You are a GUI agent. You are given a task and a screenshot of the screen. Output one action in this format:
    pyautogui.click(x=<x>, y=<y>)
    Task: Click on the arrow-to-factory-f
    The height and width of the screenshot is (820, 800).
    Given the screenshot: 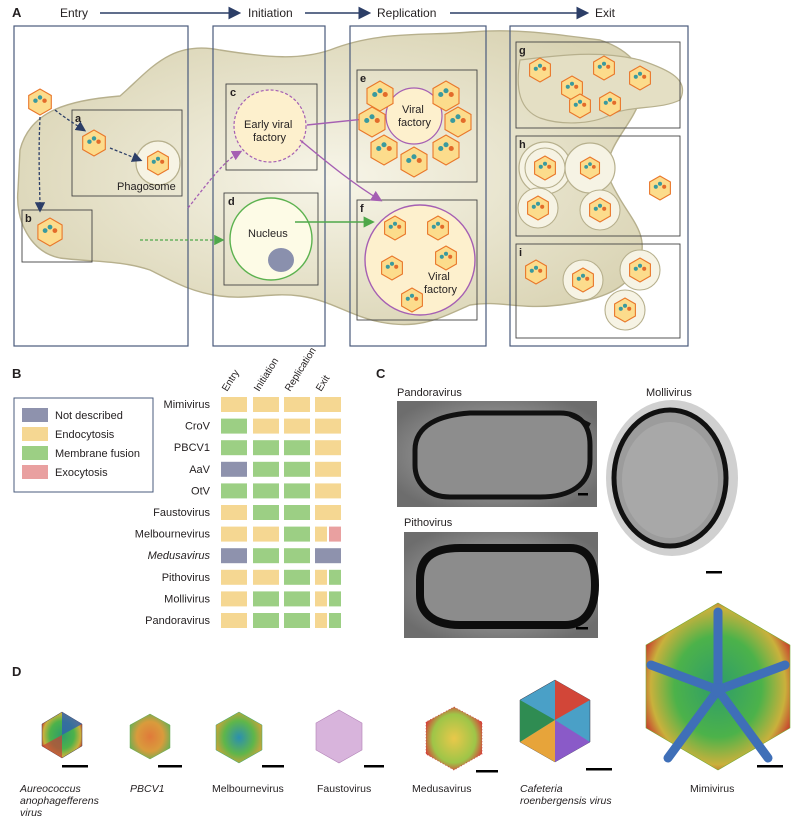 What is the action you would take?
    pyautogui.click(x=341, y=170)
    